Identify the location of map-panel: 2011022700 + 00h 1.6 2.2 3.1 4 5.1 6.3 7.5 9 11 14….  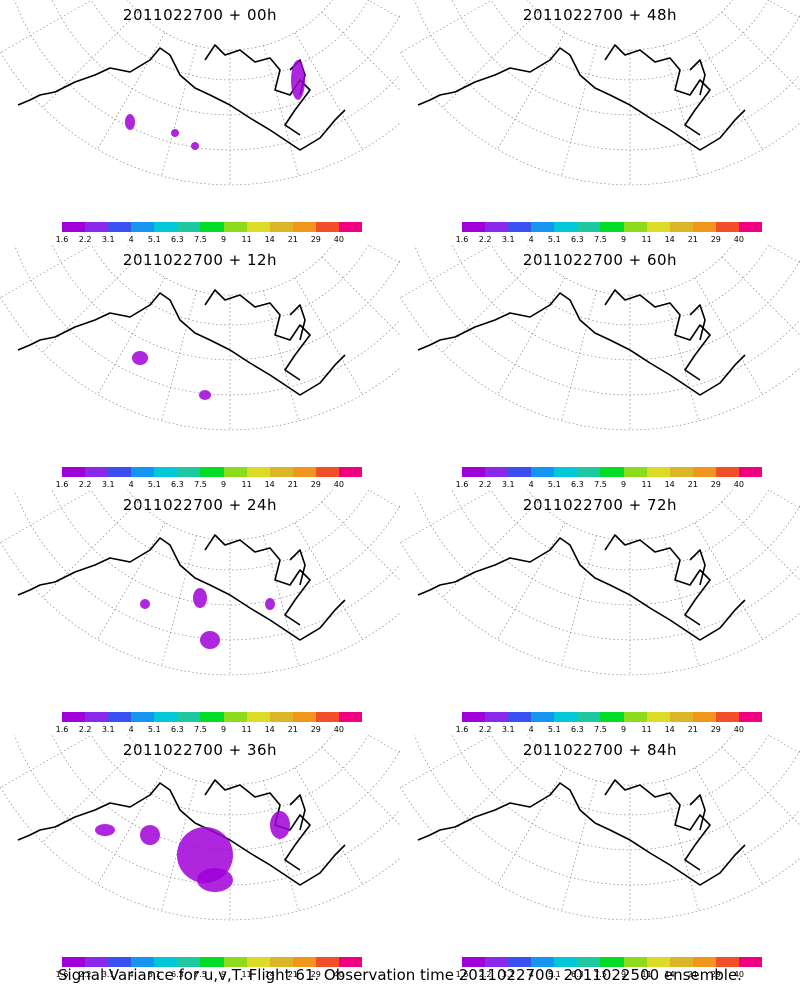
(200, 122).